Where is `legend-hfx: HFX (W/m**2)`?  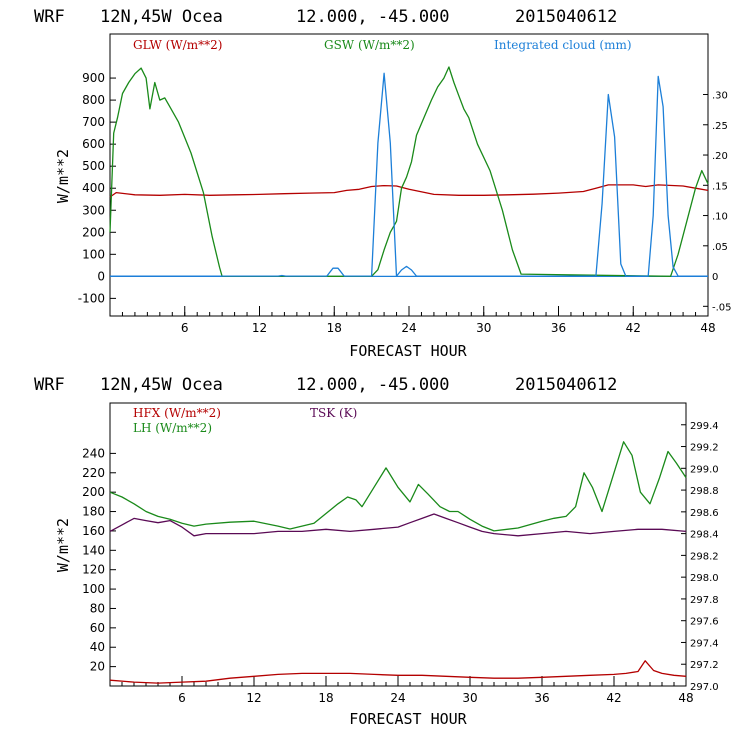
legend-hfx: HFX (W/m**2) is located at coordinates (177, 413).